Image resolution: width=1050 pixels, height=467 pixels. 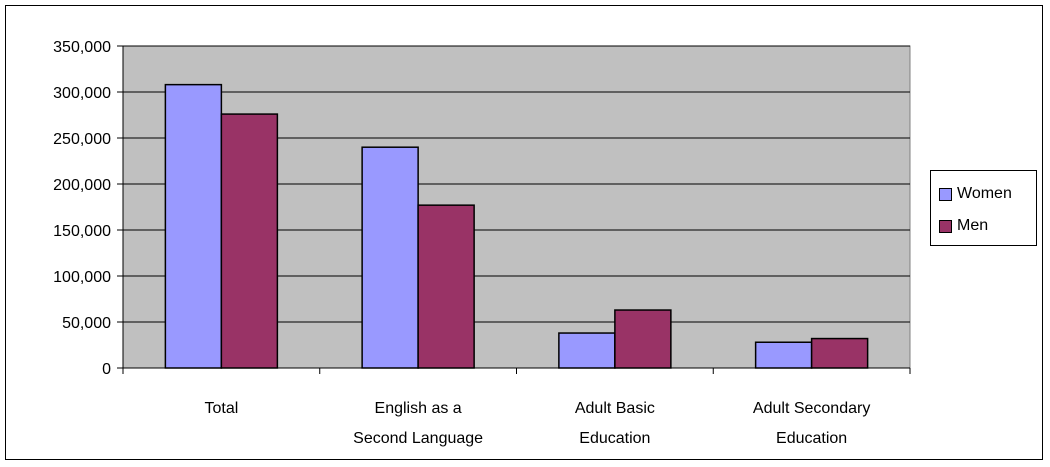 What do you see at coordinates (945, 194) in the screenshot?
I see `legend-swatch-women` at bounding box center [945, 194].